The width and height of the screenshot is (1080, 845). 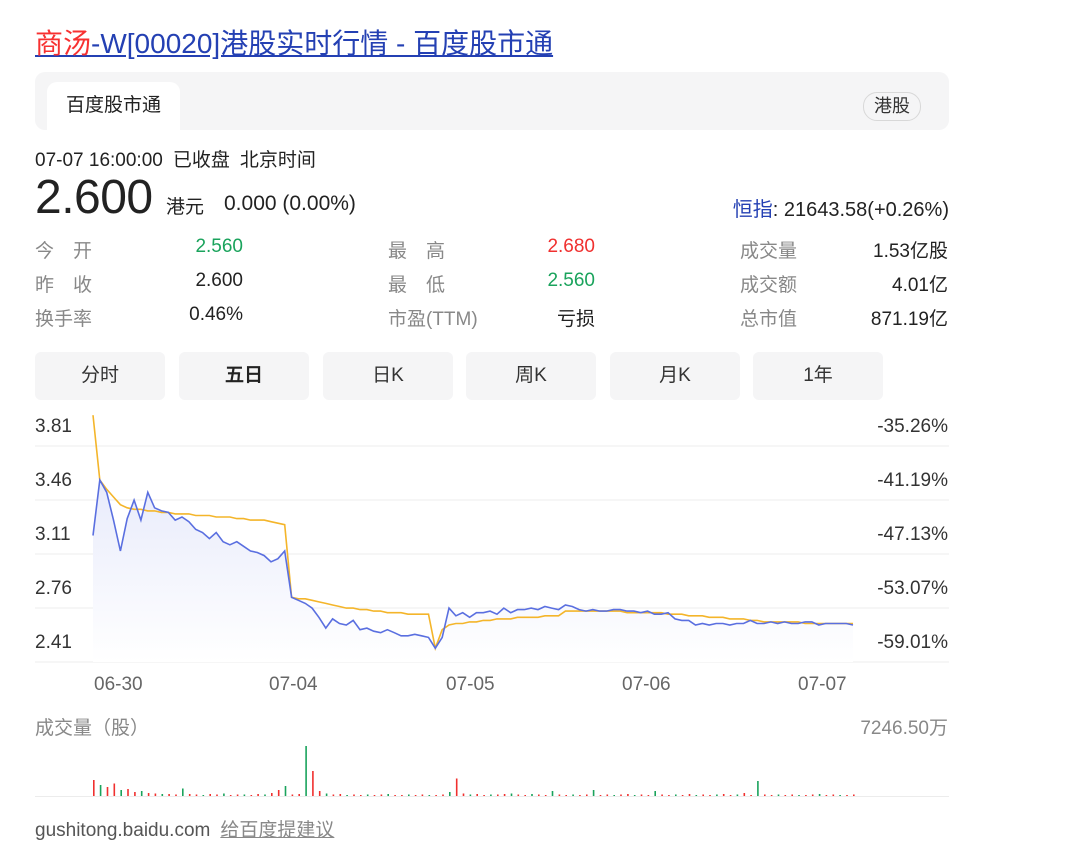 What do you see at coordinates (92, 728) in the screenshot?
I see `volume-chart-title: 成交量（股）` at bounding box center [92, 728].